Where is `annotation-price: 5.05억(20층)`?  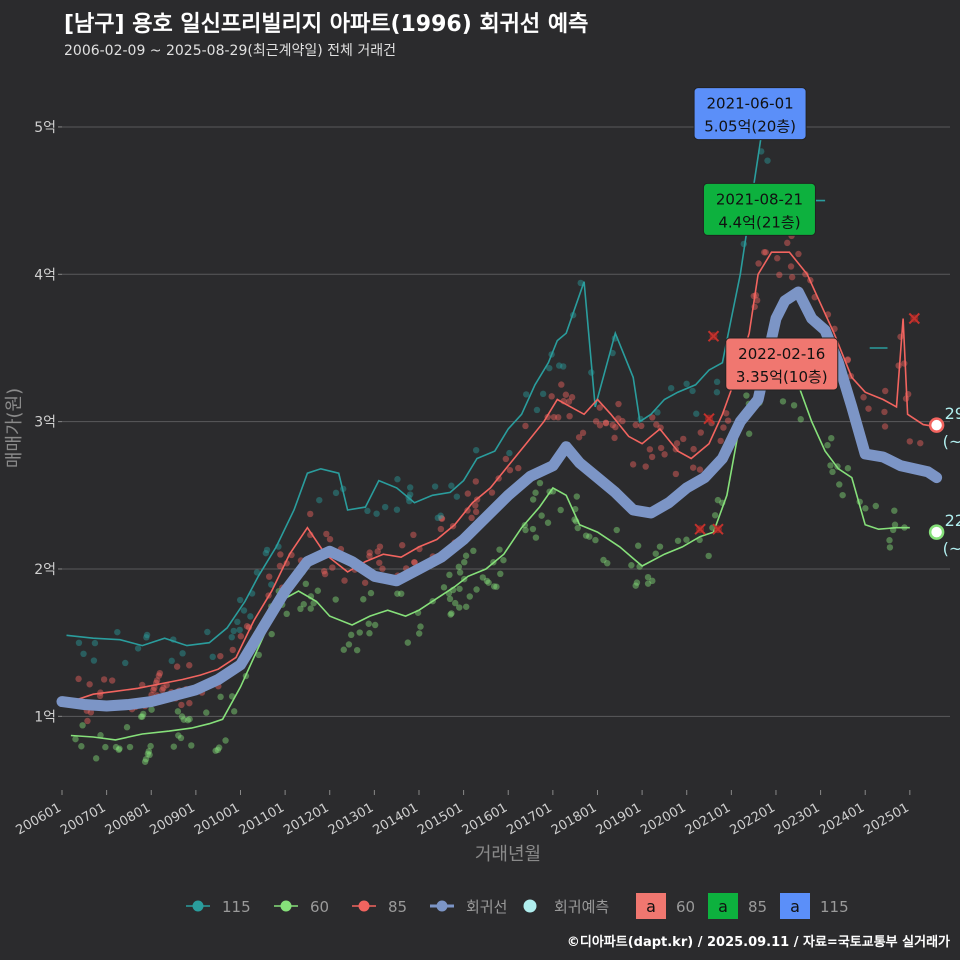
annotation-price: 5.05억(20층) is located at coordinates (750, 127).